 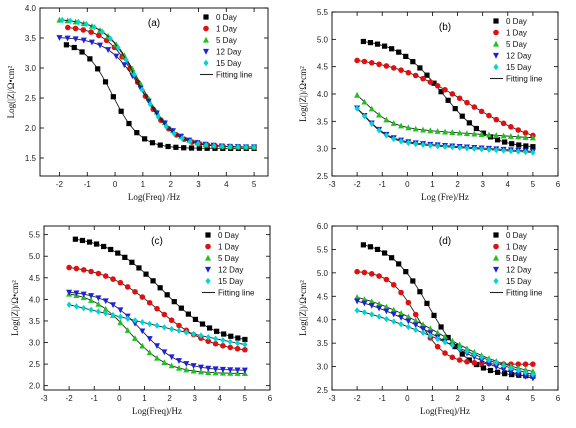 I want to click on legend-label: 15 Day, so click(x=228, y=63).